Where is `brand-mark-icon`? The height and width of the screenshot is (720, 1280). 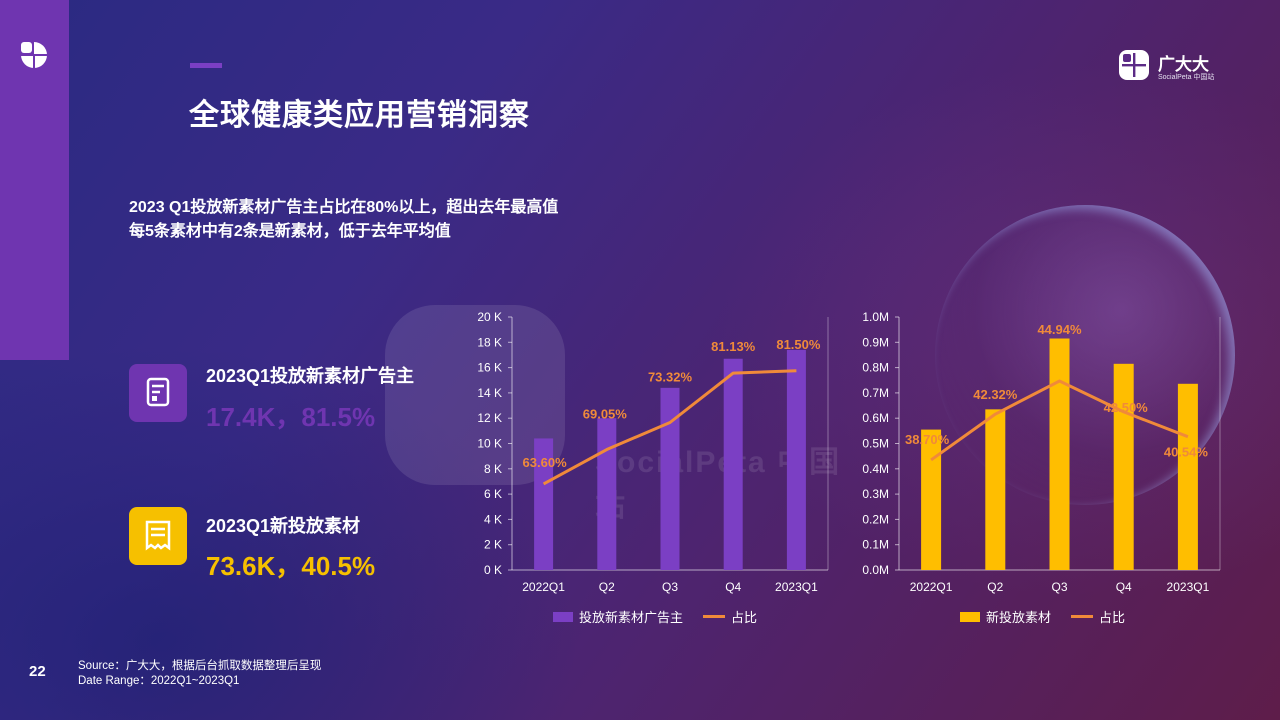 brand-mark-icon is located at coordinates (1134, 65).